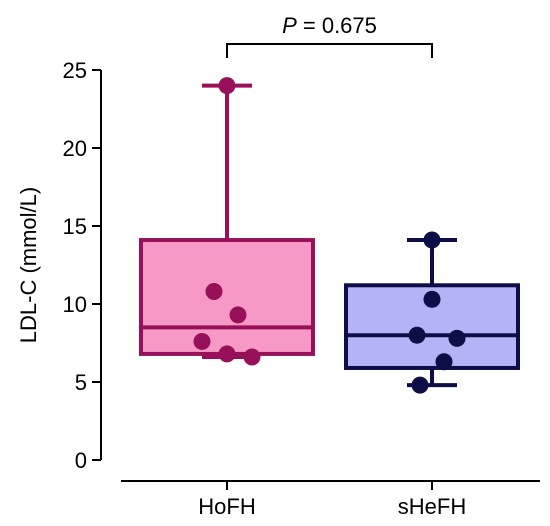 This screenshot has height=526, width=550. Describe the element at coordinates (82, 265) in the screenshot. I see `y-ticks: 0 5 10 15 20 25` at that location.